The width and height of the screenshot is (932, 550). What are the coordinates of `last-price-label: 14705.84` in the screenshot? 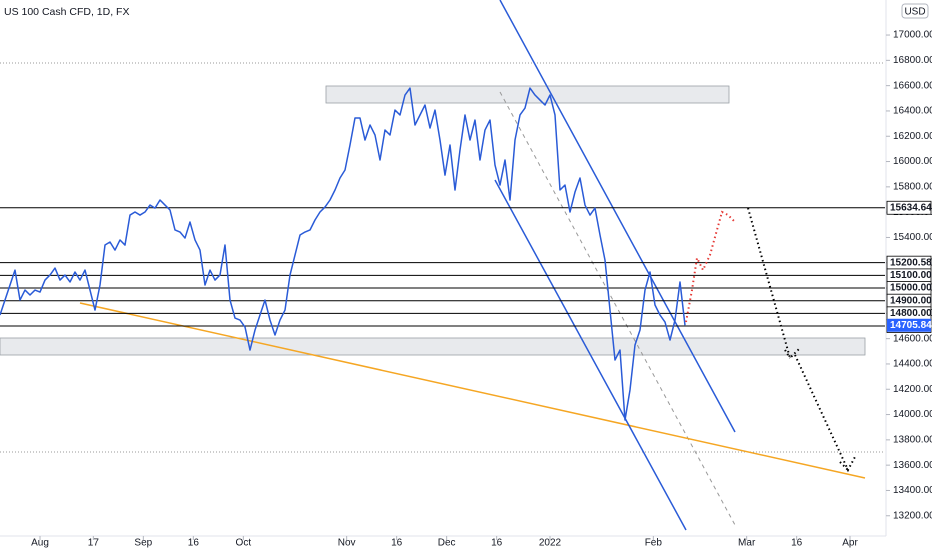 It's located at (911, 325).